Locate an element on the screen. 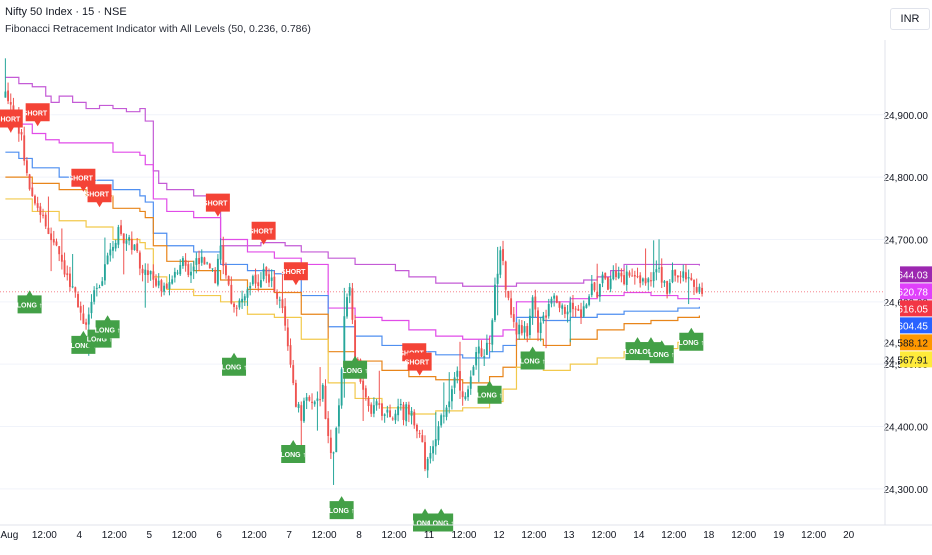 The height and width of the screenshot is (555, 932). signal-label: SHORT ↓ is located at coordinates (100, 194).